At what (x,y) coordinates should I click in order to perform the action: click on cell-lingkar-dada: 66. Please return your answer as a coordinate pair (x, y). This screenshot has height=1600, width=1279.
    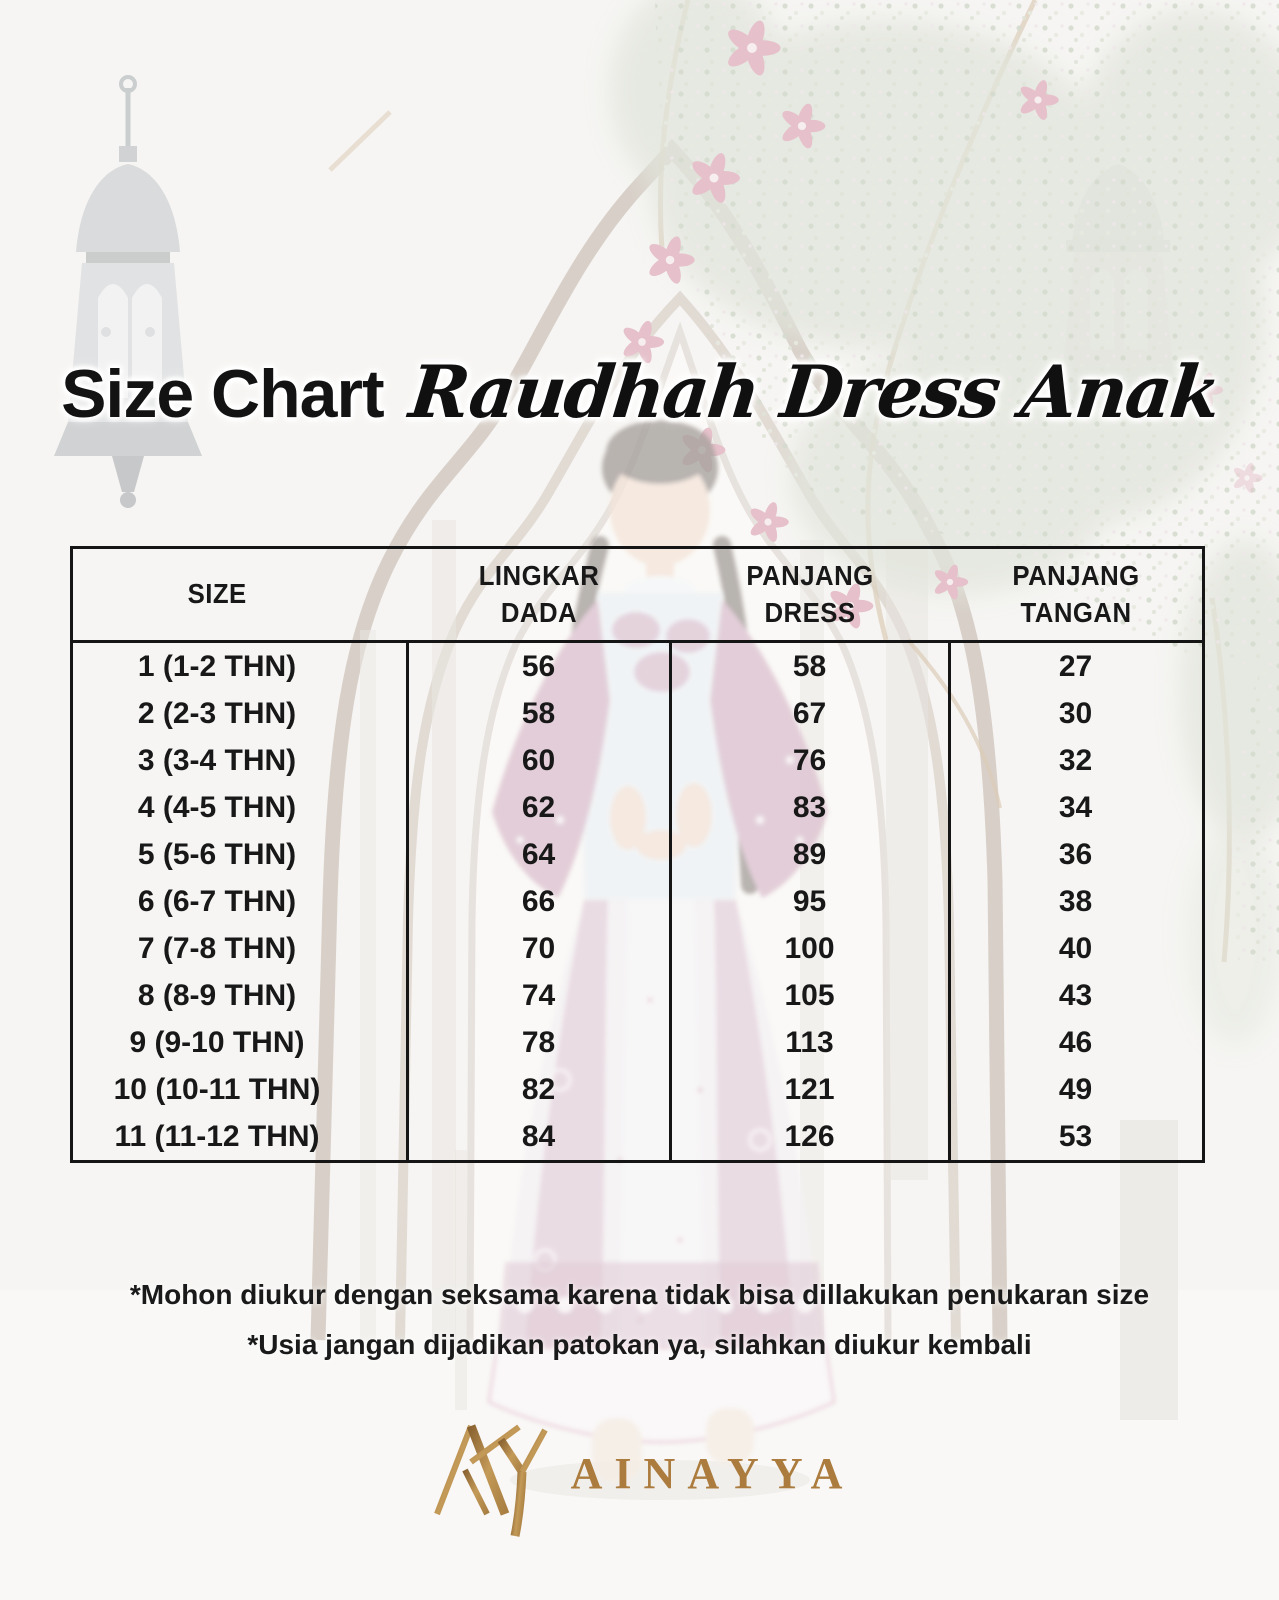
    Looking at the image, I should click on (538, 901).